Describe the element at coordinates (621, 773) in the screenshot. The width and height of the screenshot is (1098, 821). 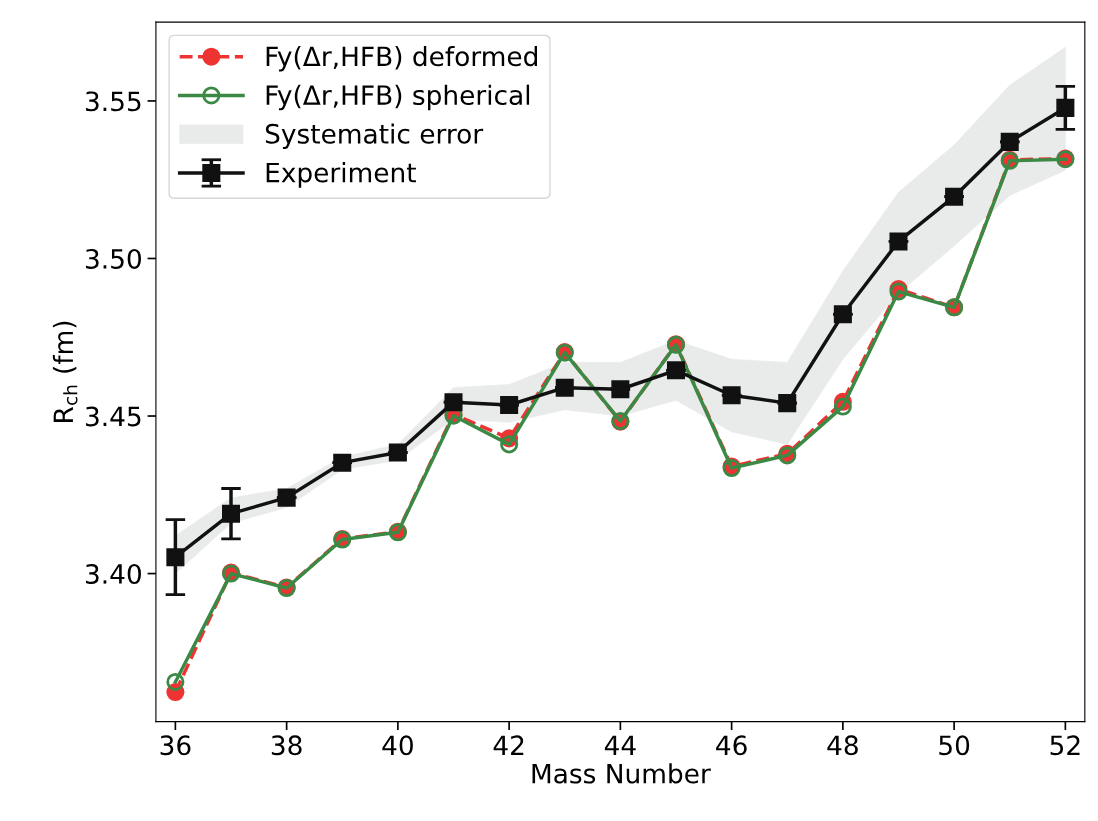
I see `x-axis-title: Mass Number` at that location.